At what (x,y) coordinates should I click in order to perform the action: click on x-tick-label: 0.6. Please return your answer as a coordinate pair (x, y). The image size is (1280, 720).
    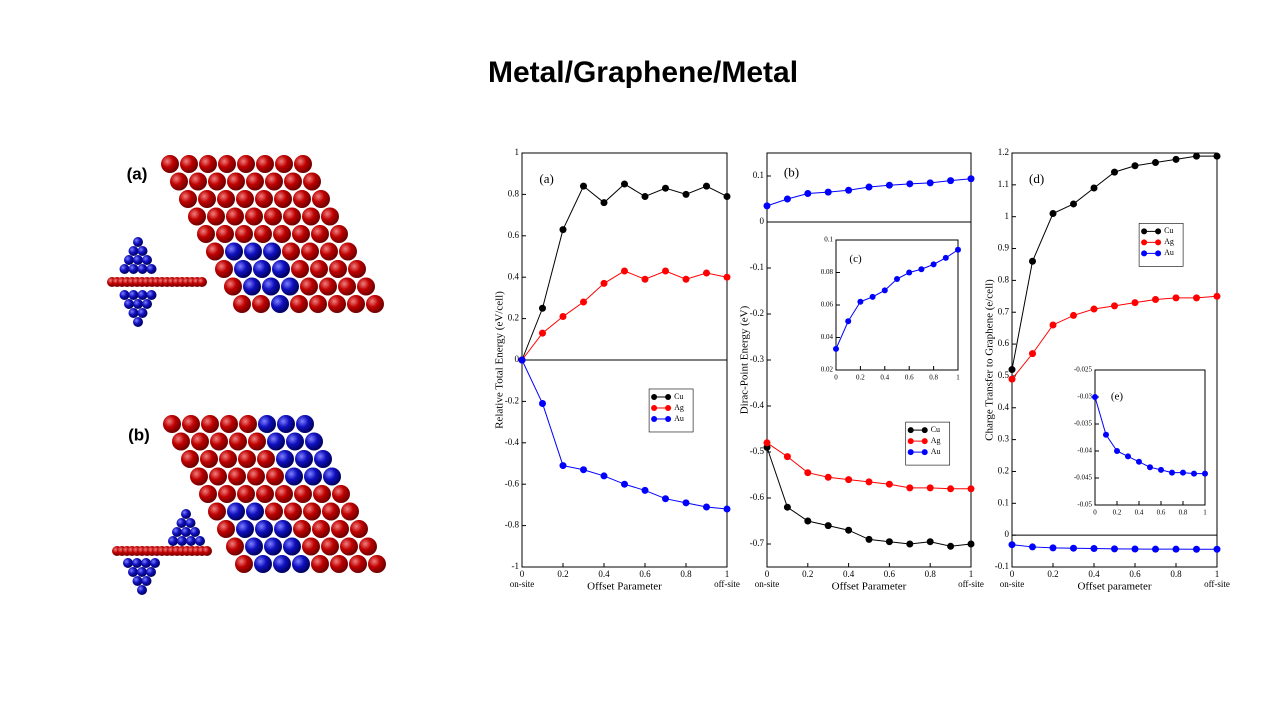
    Looking at the image, I should click on (1161, 513).